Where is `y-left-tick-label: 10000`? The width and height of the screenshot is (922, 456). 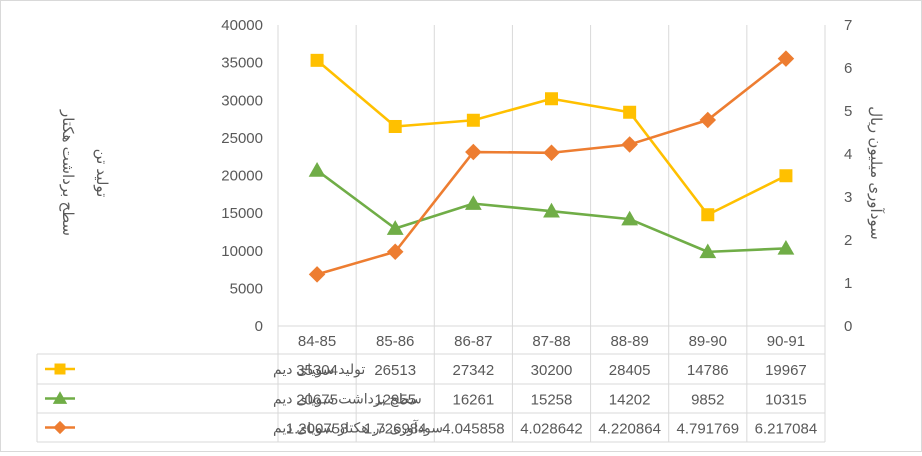
y-left-tick-label: 10000 is located at coordinates (242, 251).